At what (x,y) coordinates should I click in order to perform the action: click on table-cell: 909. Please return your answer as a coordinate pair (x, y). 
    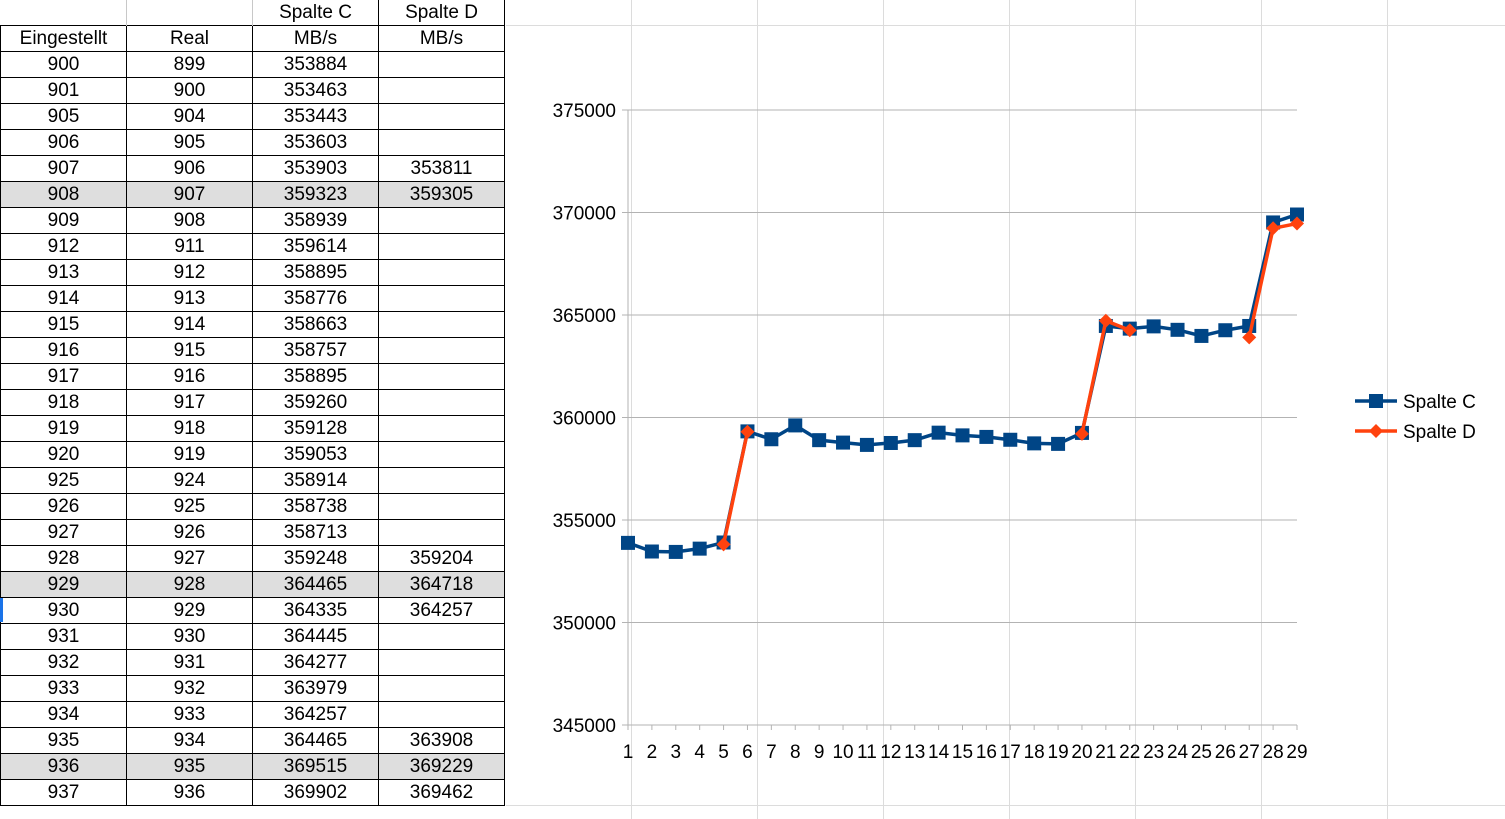
    Looking at the image, I should click on (63, 220).